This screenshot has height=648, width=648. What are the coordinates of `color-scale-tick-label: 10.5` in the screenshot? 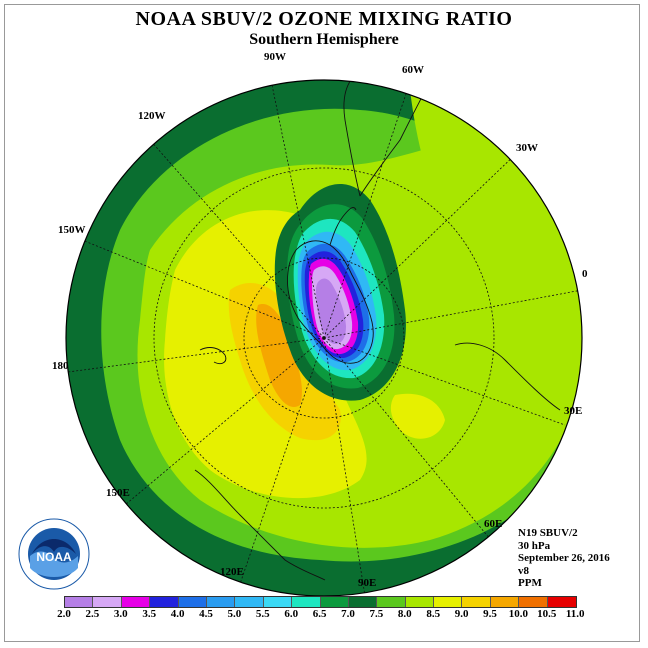 It's located at (547, 614).